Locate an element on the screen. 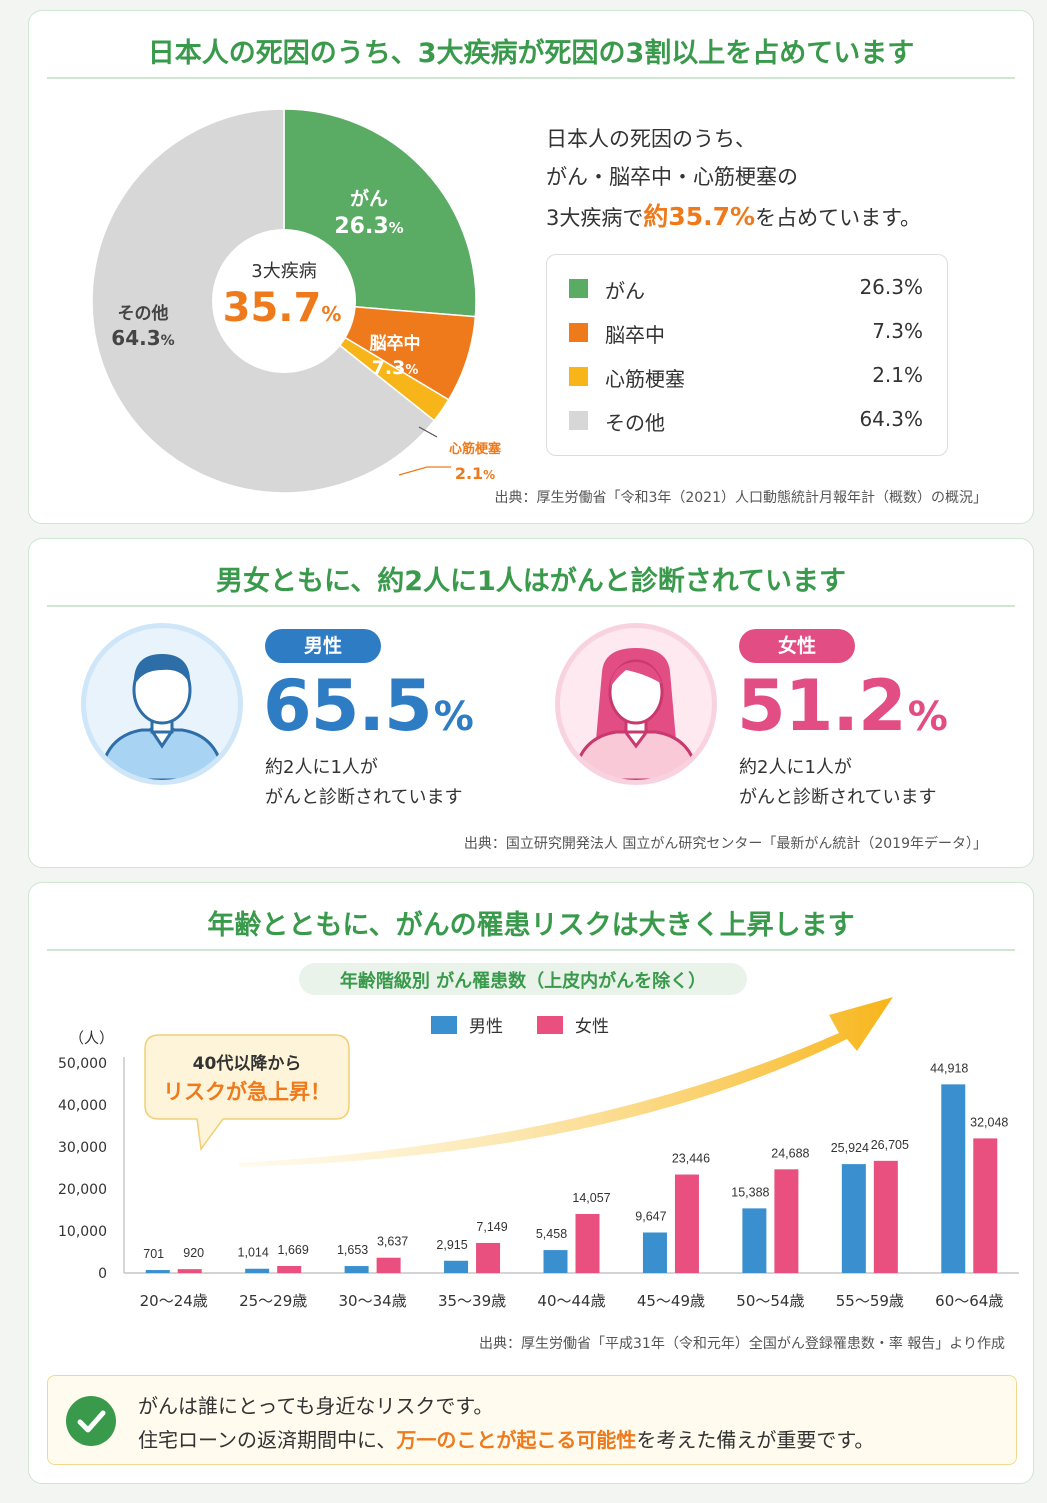 This screenshot has height=1503, width=1047. pie-slice-label: がん is located at coordinates (369, 198).